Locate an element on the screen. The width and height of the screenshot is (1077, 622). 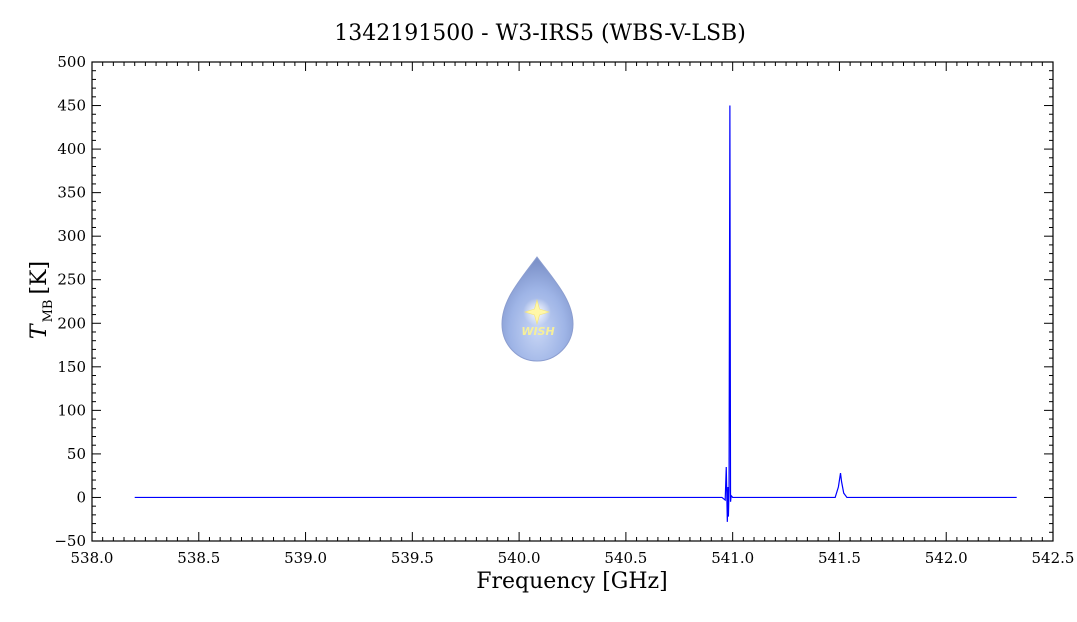
y-tick-label: 0 is located at coordinates (81, 497).